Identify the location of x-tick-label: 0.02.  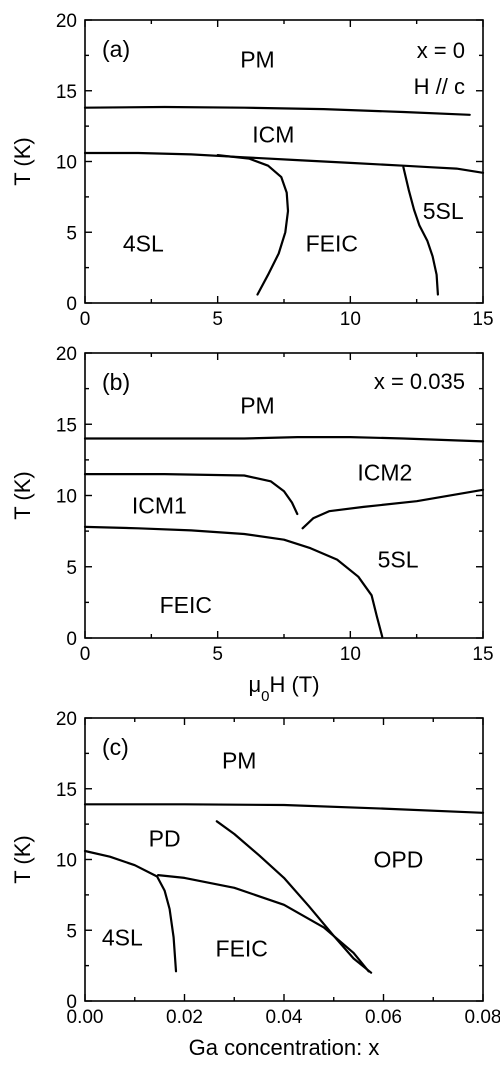
(184, 1017).